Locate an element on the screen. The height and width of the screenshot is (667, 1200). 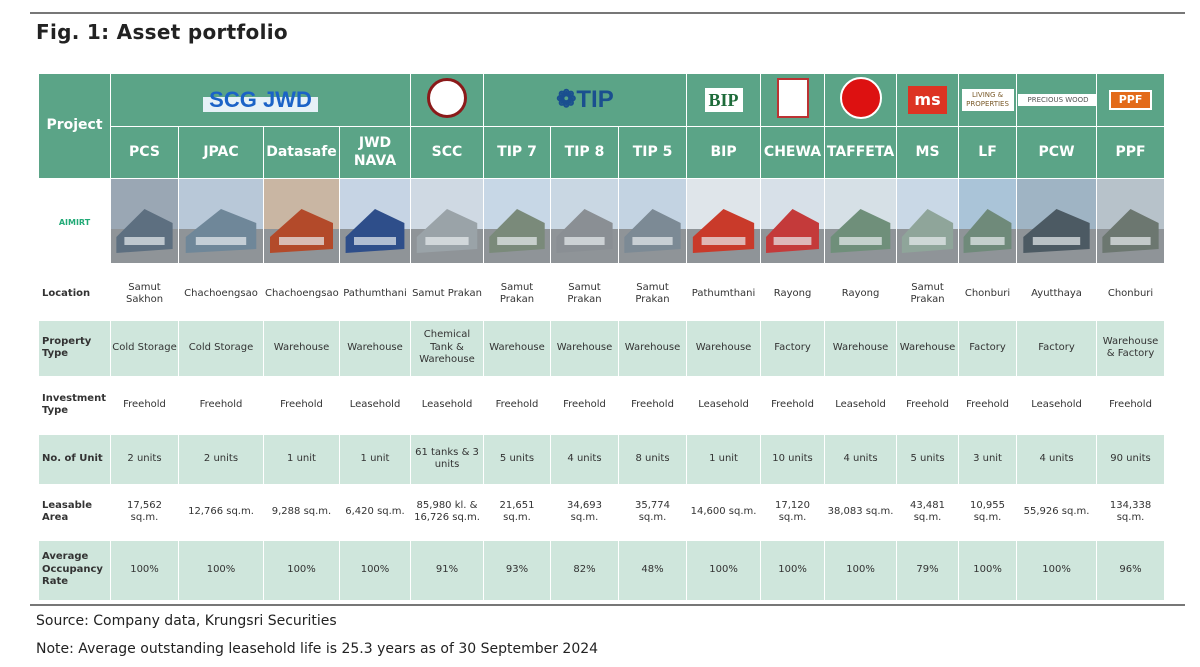
cell-no-of-unit-tip-8: 4 units is located at coordinates (584, 459).